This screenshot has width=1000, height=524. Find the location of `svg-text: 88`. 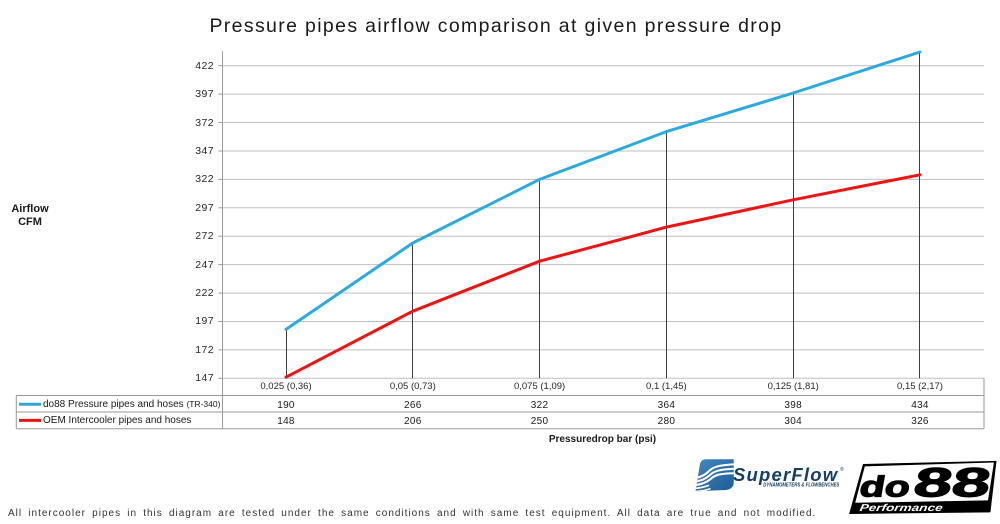

svg-text: 88 is located at coordinates (952, 483).